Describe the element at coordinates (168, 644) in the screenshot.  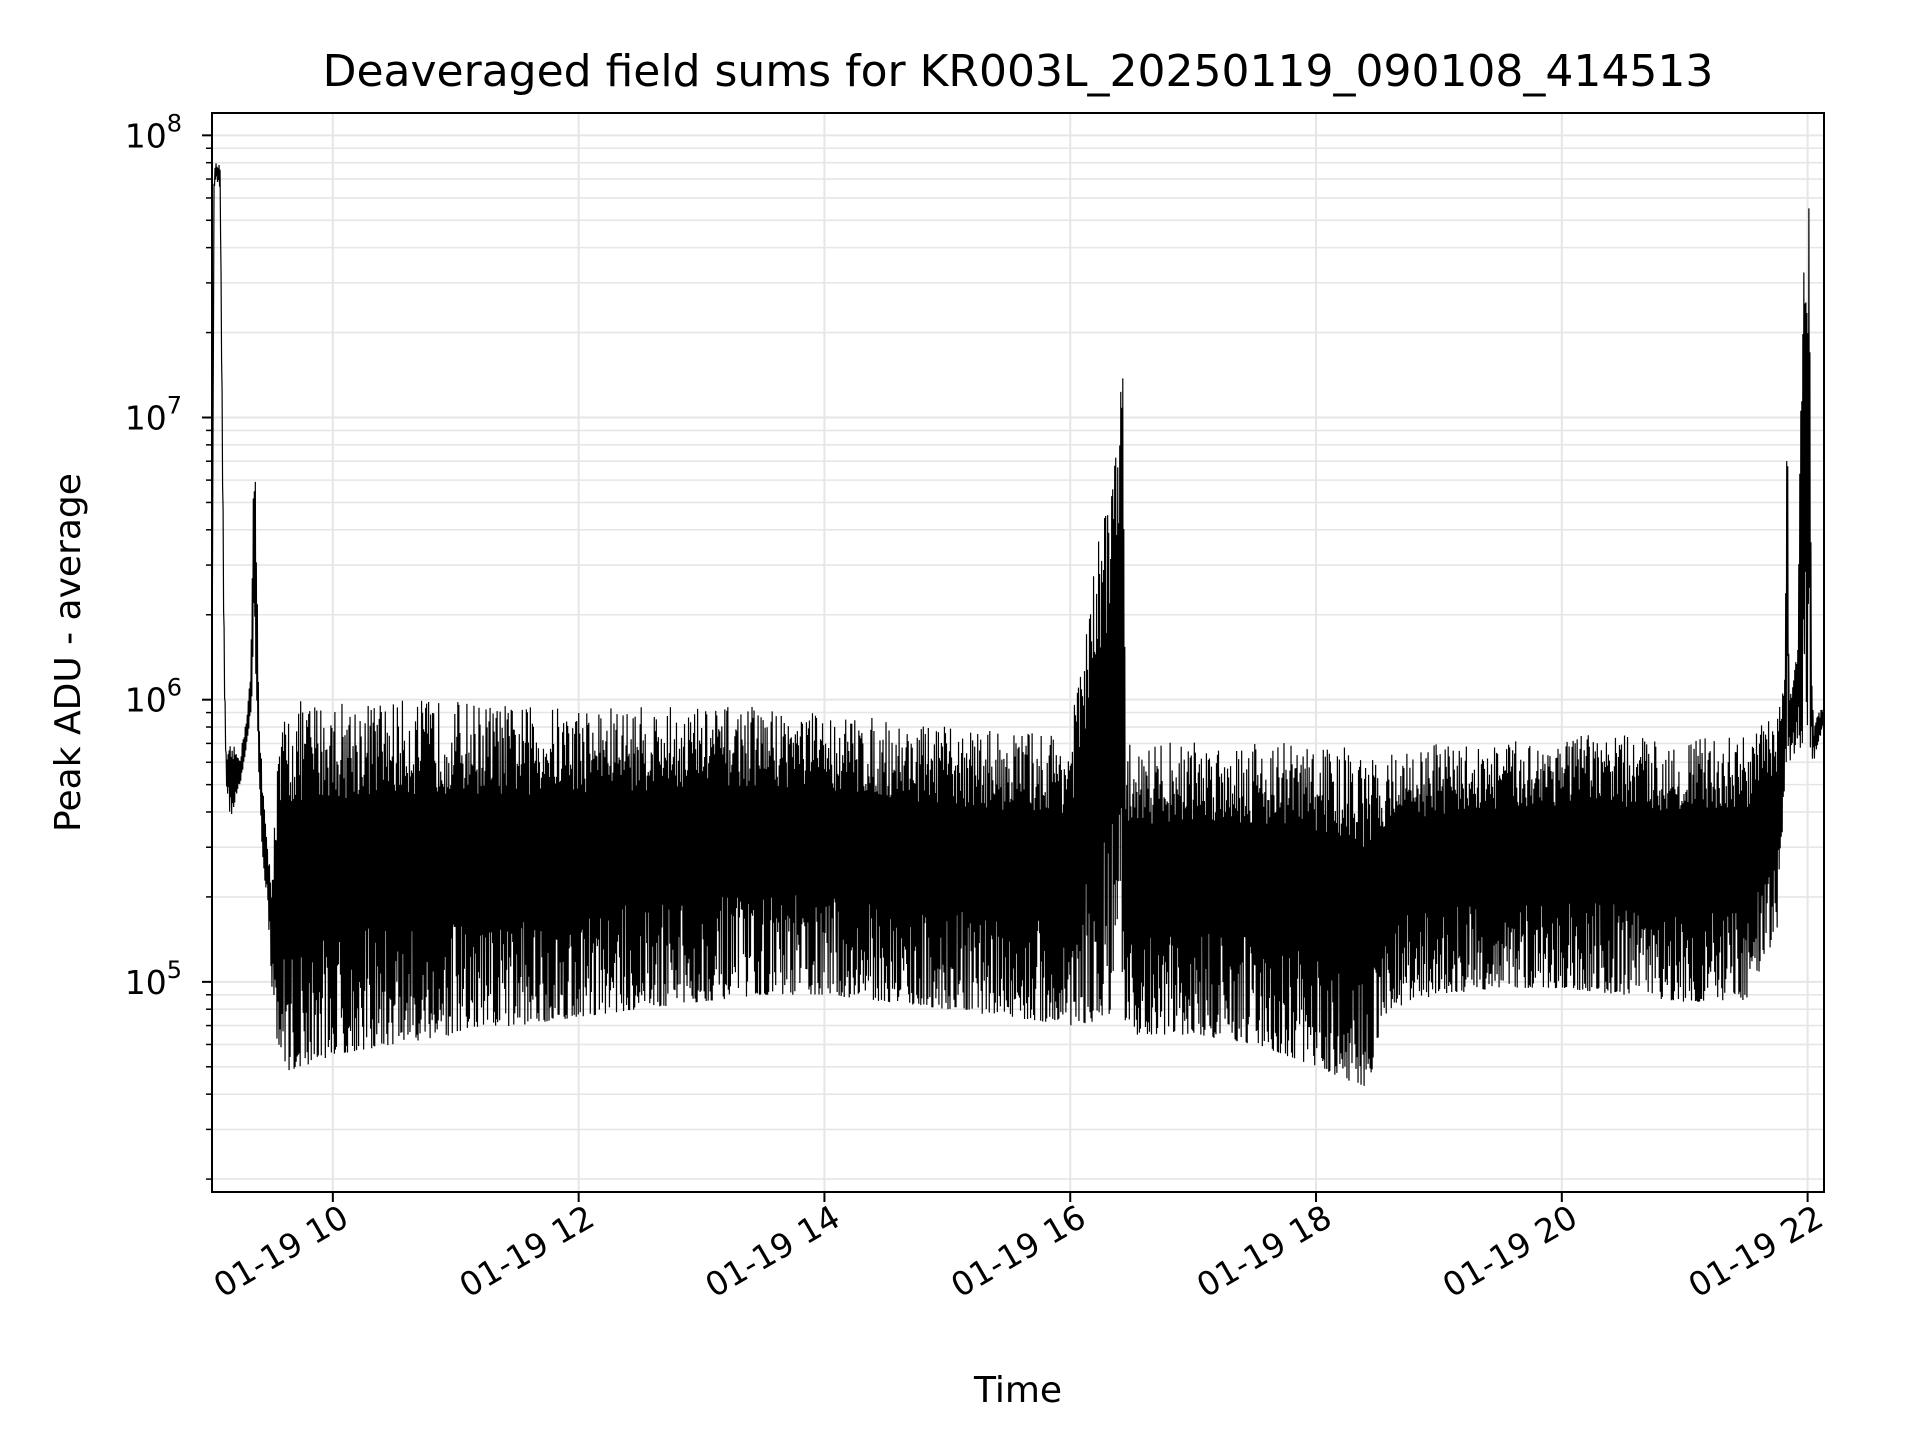
I see `y-axis: 10⁵ 10⁶ 10⁷ 10⁸` at that location.